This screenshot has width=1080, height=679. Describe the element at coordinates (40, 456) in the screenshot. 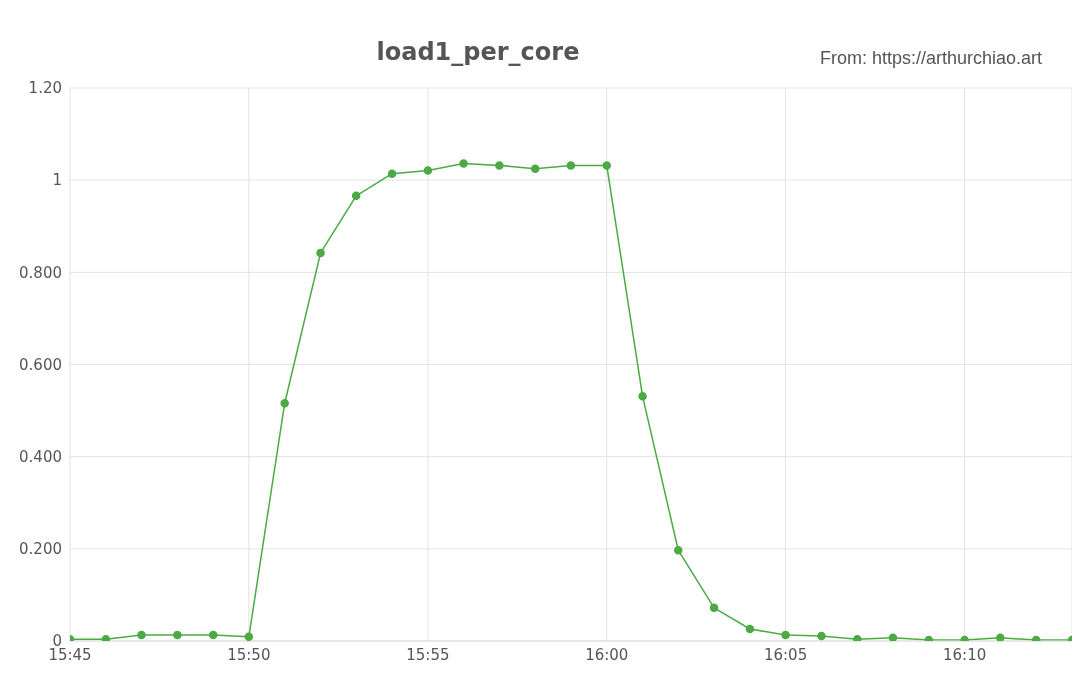

I see `y-tick-label: 0.400` at that location.